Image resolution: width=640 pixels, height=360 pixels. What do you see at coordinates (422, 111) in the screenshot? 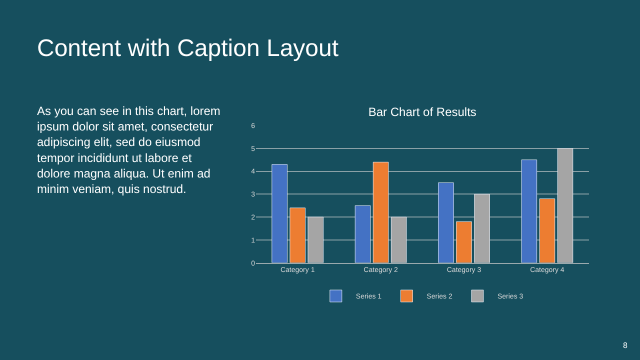
I see `chart-title: Bar Chart of Results` at bounding box center [422, 111].